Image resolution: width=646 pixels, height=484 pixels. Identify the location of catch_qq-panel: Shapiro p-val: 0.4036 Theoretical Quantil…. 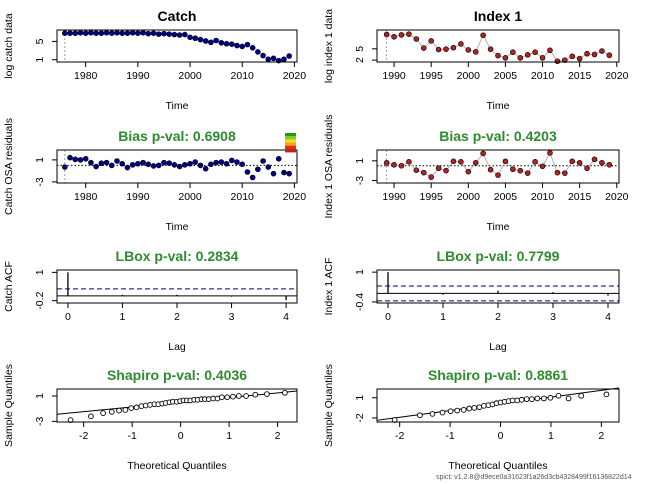
(150, 418).